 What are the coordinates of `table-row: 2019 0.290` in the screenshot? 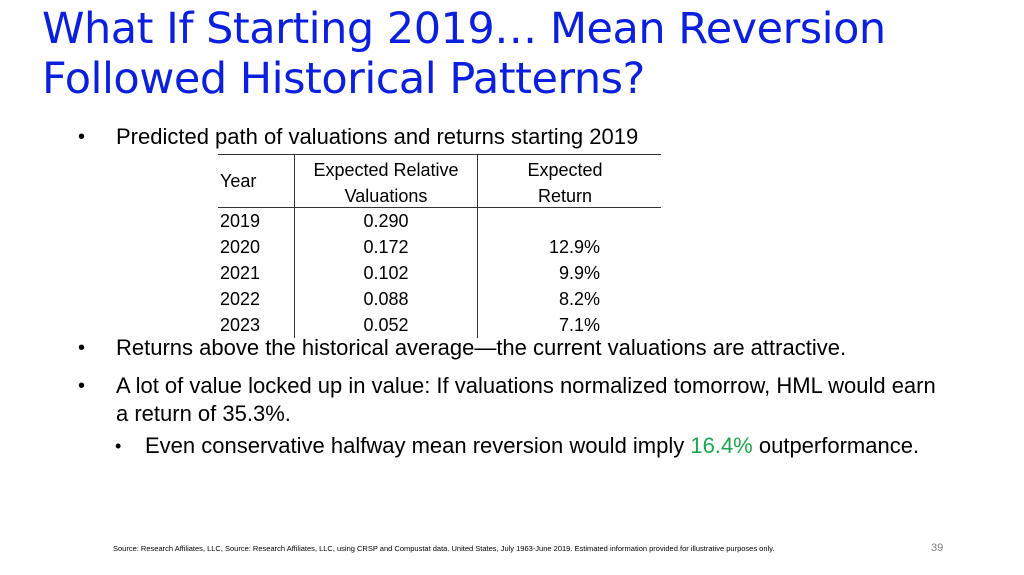 It's located at (439, 221).